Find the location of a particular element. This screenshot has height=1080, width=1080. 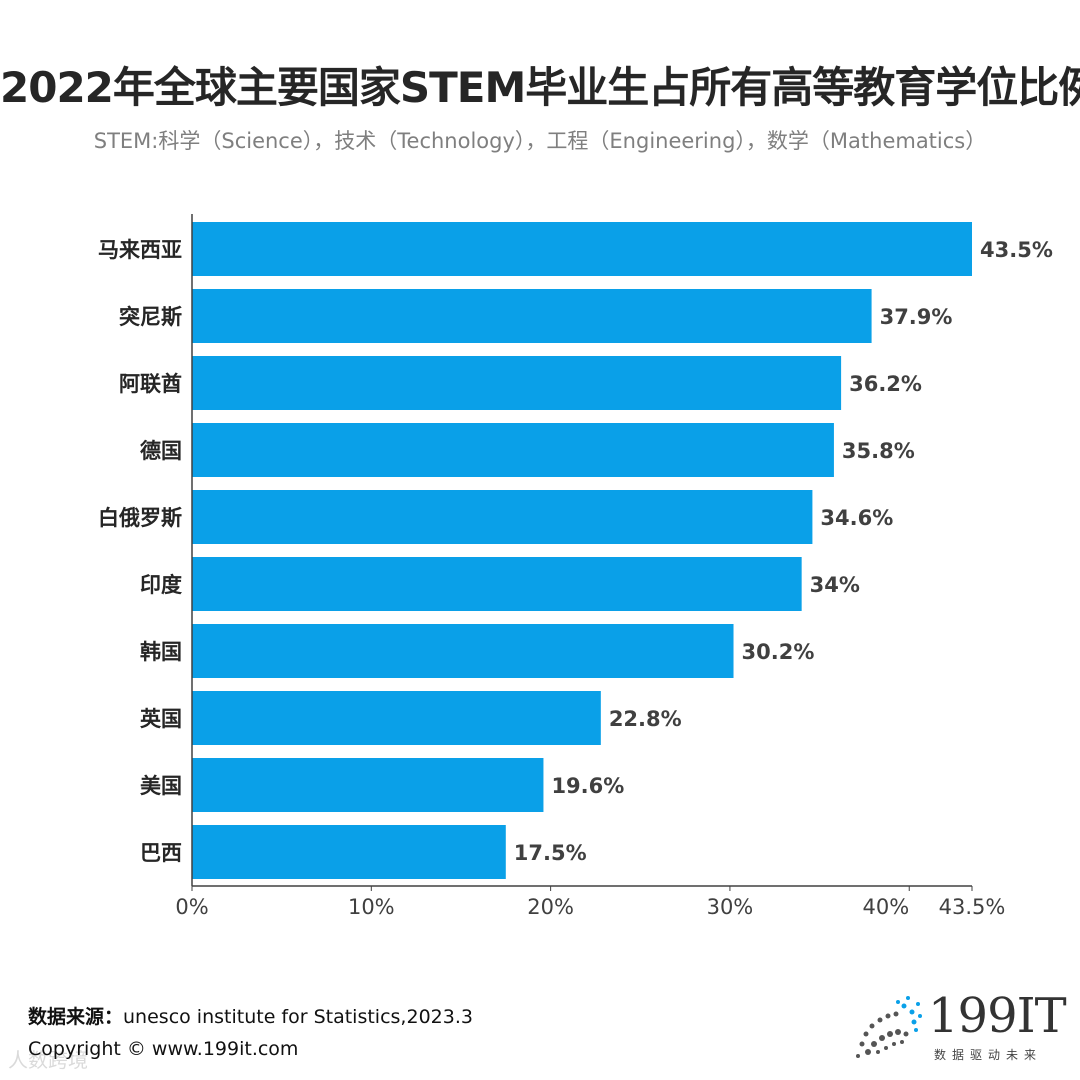

x-tick-label: 40% is located at coordinates (886, 907).